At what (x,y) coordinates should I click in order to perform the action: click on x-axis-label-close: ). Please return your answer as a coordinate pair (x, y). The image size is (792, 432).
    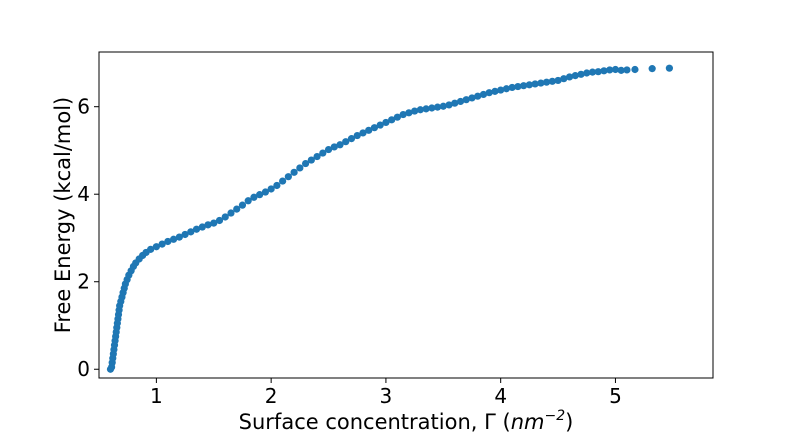
    Looking at the image, I should click on (569, 421).